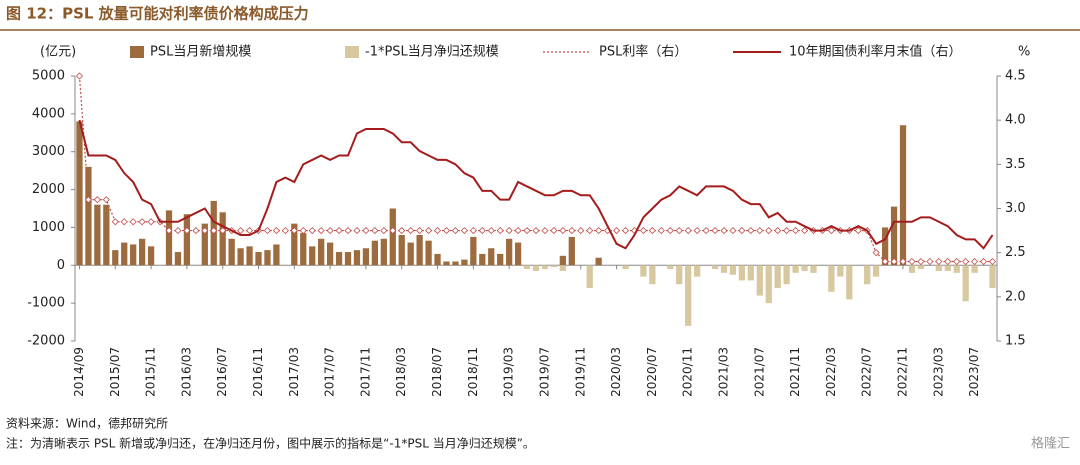  Describe the element at coordinates (1050, 444) in the screenshot. I see `watermark: 格隆汇` at that location.